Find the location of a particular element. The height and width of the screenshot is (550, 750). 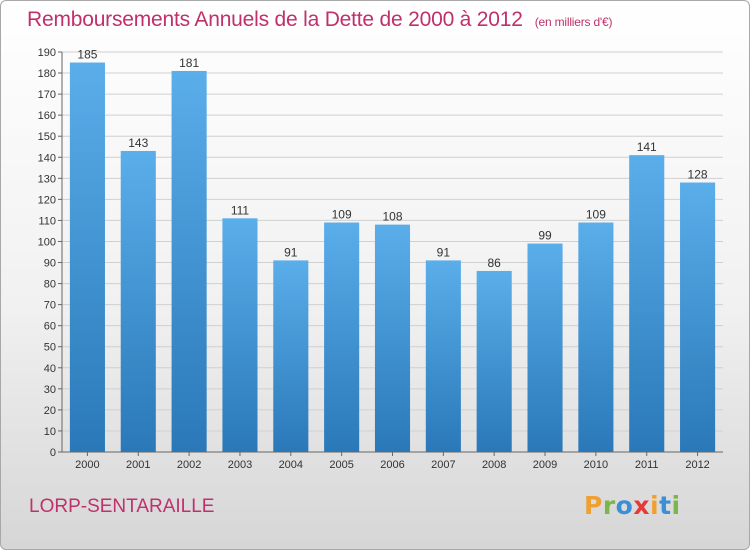

y-tick-label: 120 is located at coordinates (47, 200).